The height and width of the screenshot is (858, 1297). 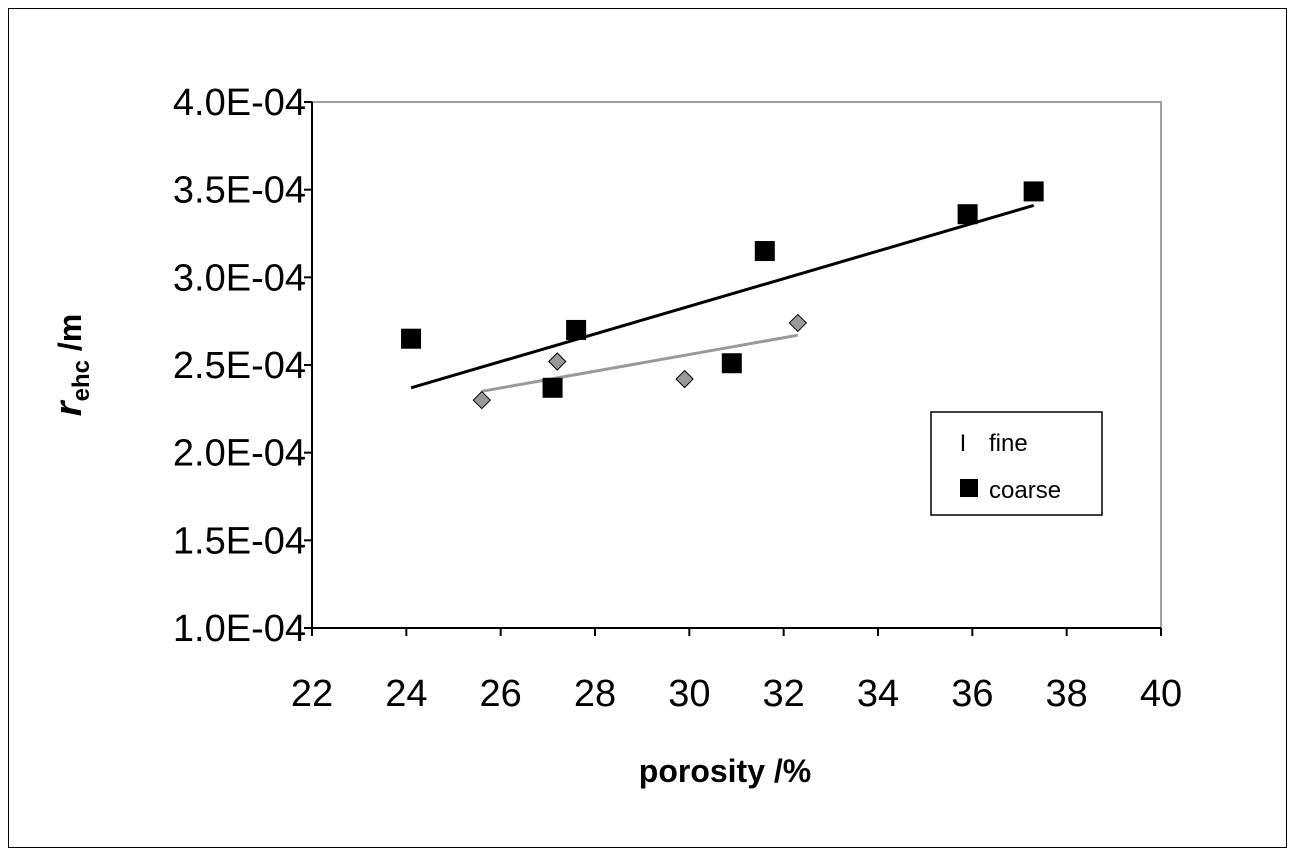 What do you see at coordinates (969, 488) in the screenshot?
I see `legend-coarse-marker` at bounding box center [969, 488].